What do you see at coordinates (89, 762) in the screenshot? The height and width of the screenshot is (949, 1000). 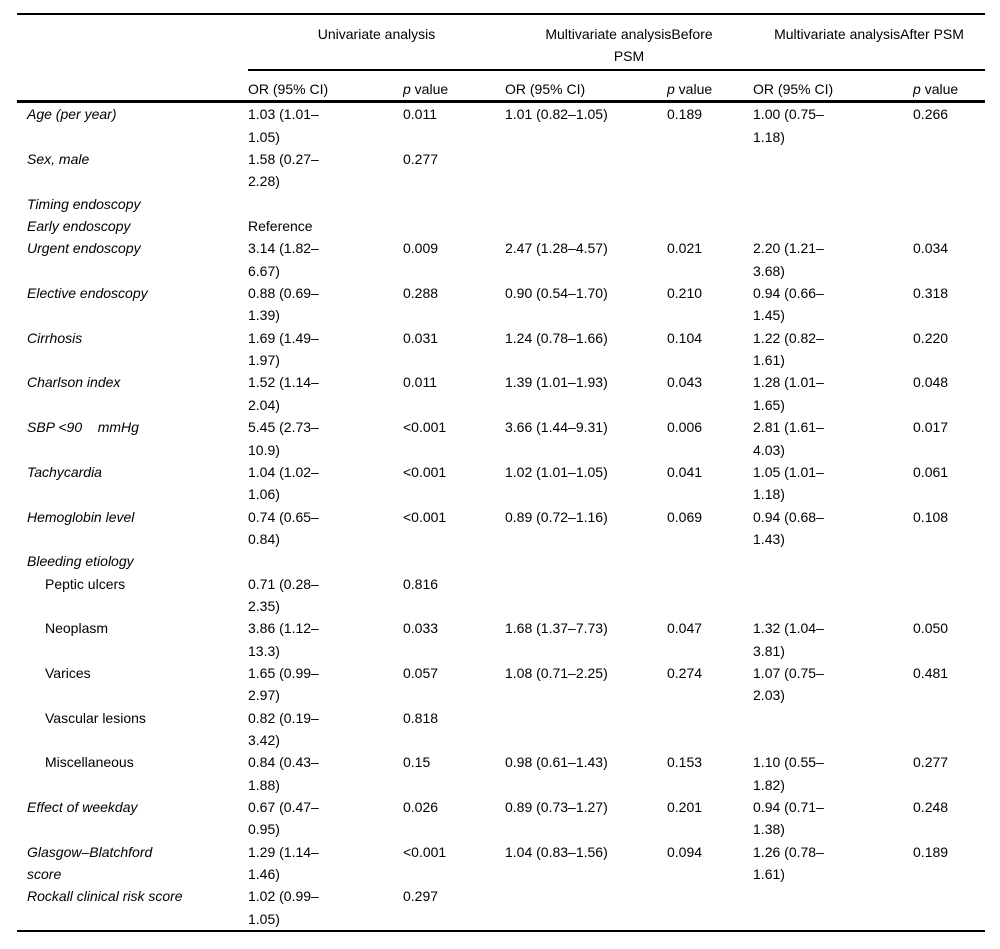 I see `row-label: Miscellaneous` at bounding box center [89, 762].